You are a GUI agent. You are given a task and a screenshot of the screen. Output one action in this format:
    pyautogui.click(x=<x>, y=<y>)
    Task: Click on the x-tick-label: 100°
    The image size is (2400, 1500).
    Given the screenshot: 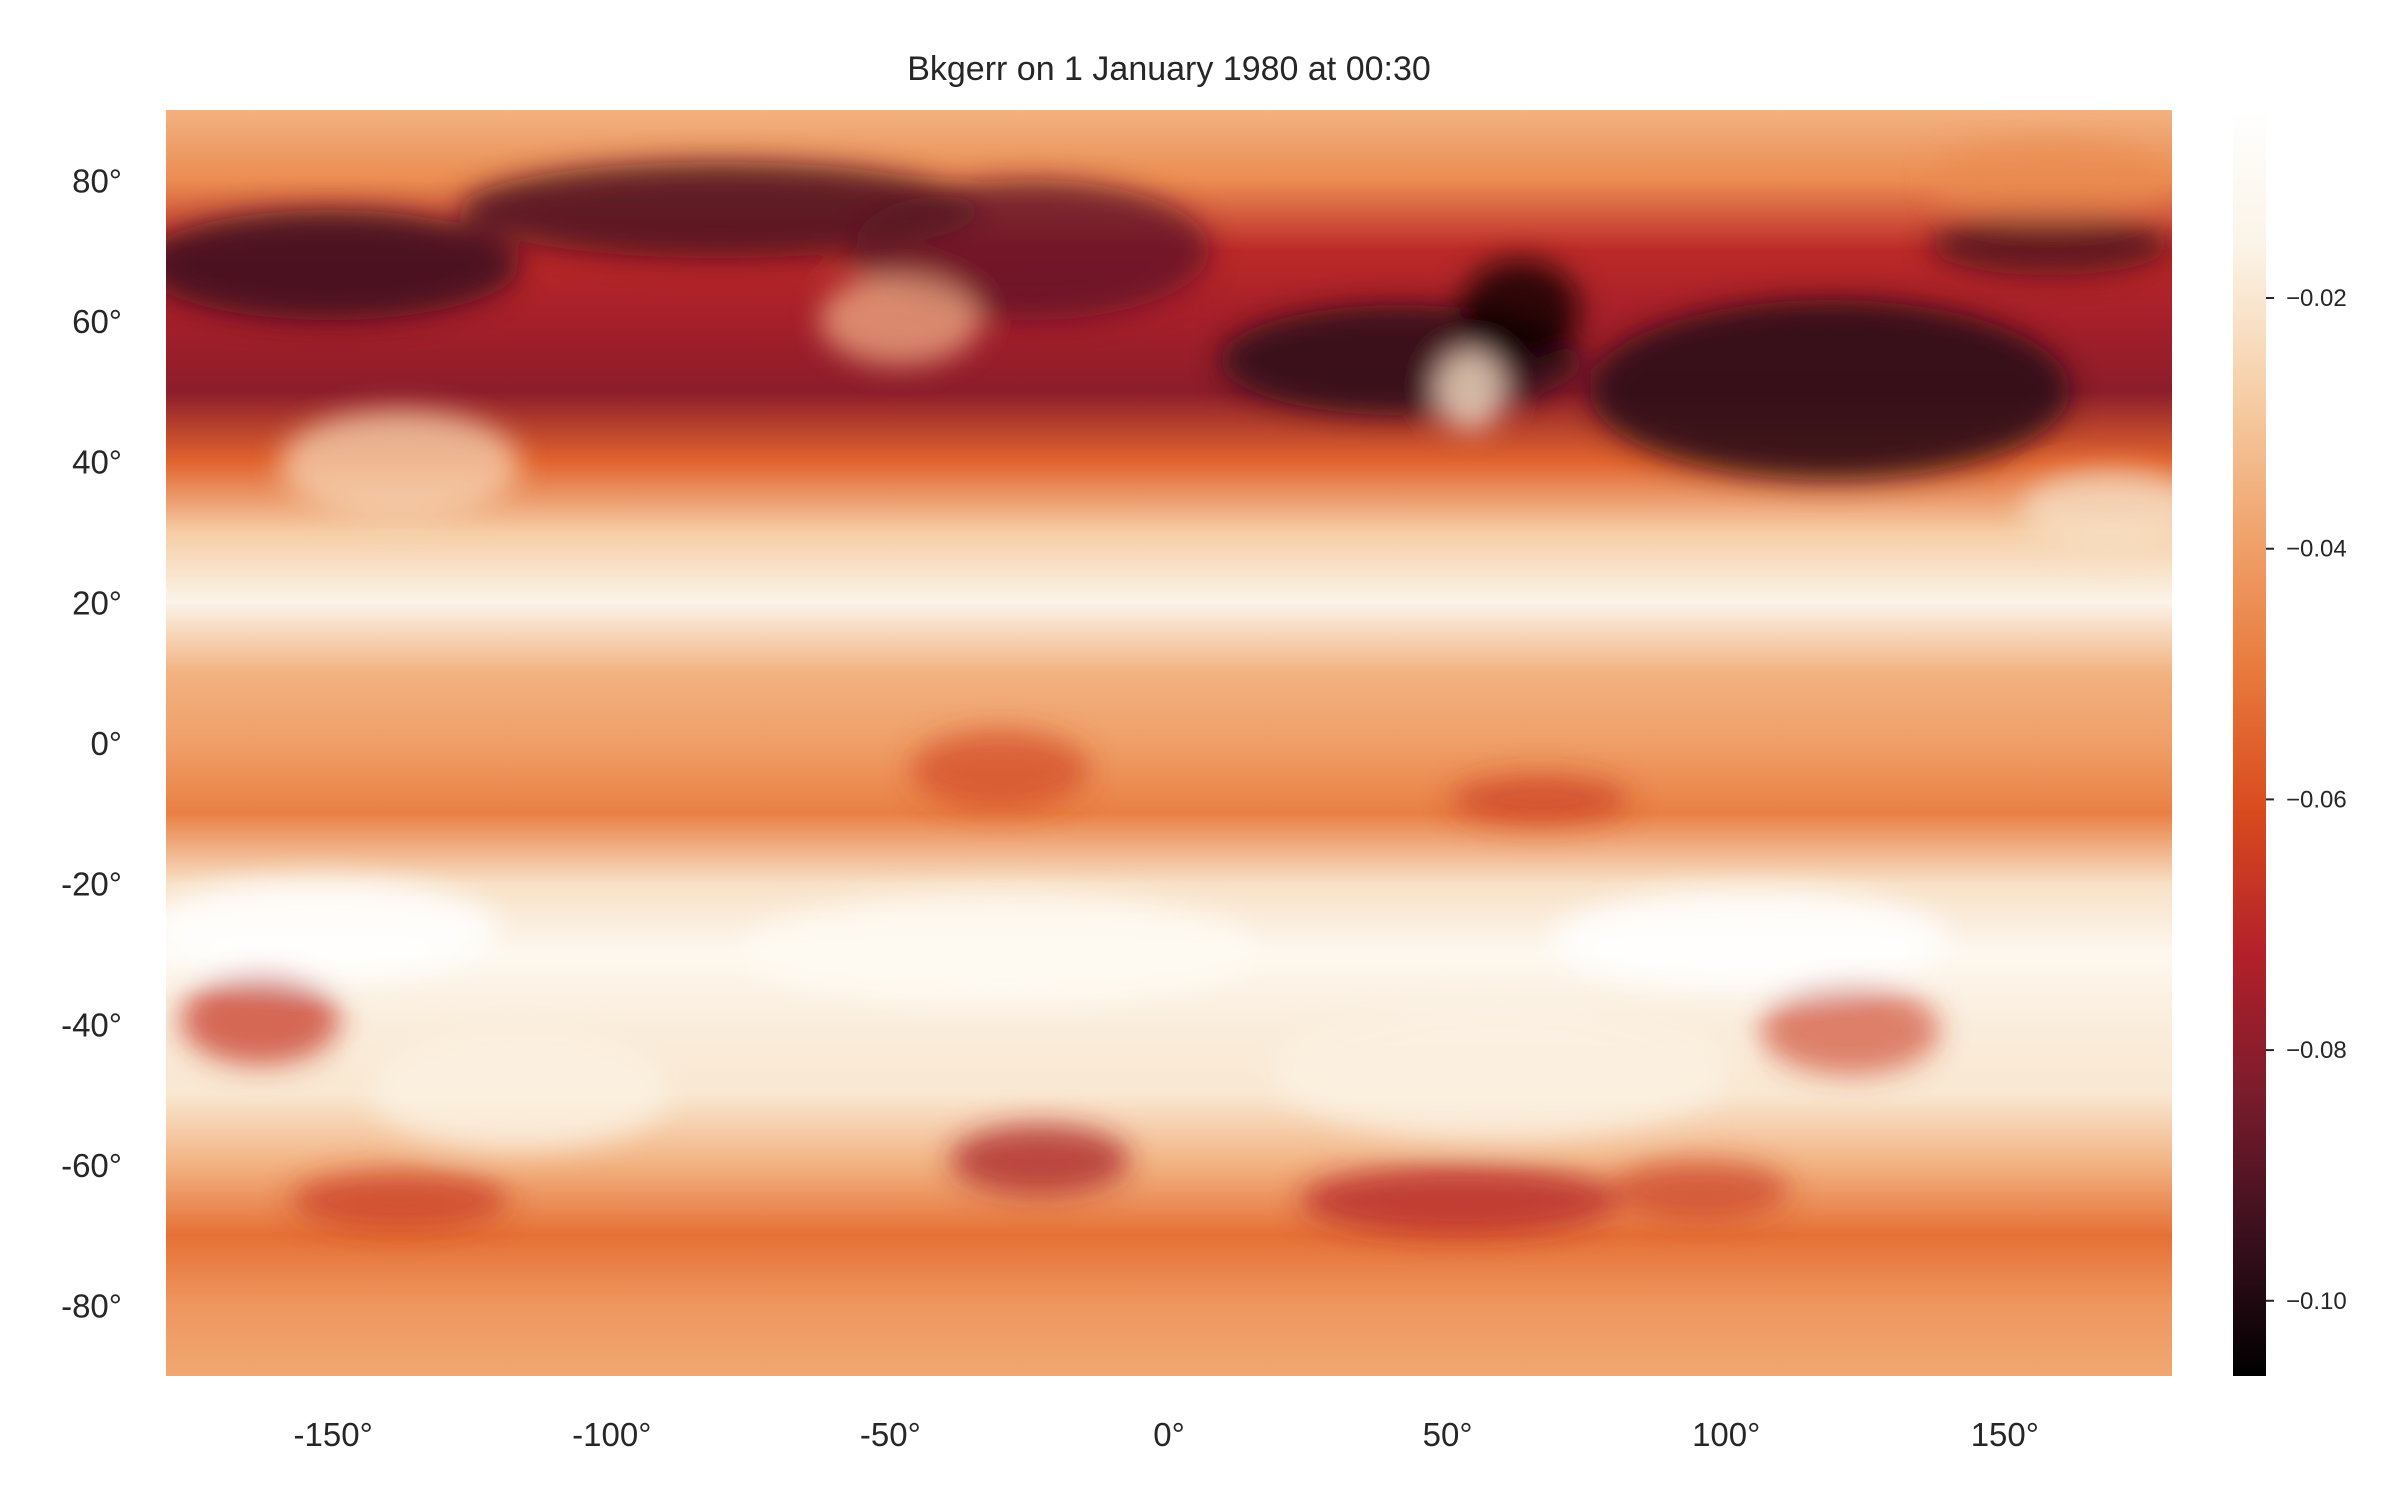 What is the action you would take?
    pyautogui.click(x=1726, y=1434)
    